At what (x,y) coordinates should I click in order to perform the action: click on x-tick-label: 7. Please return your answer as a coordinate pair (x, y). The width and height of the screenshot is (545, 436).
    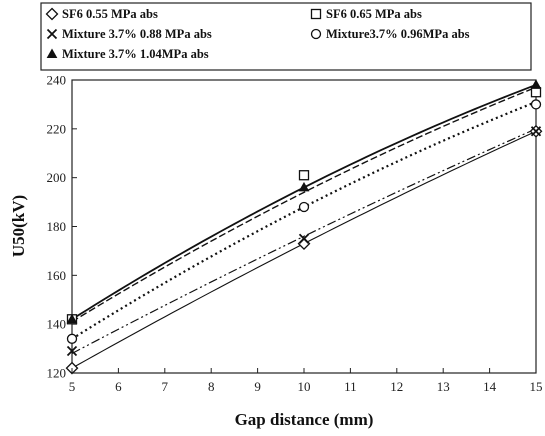
    Looking at the image, I should click on (165, 386).